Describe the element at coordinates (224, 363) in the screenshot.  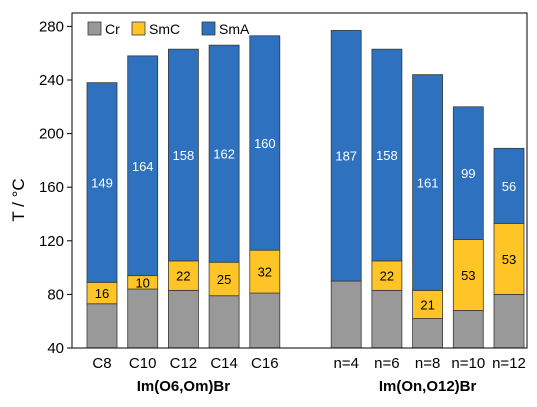
I see `x-tick-label-C14: C14` at that location.